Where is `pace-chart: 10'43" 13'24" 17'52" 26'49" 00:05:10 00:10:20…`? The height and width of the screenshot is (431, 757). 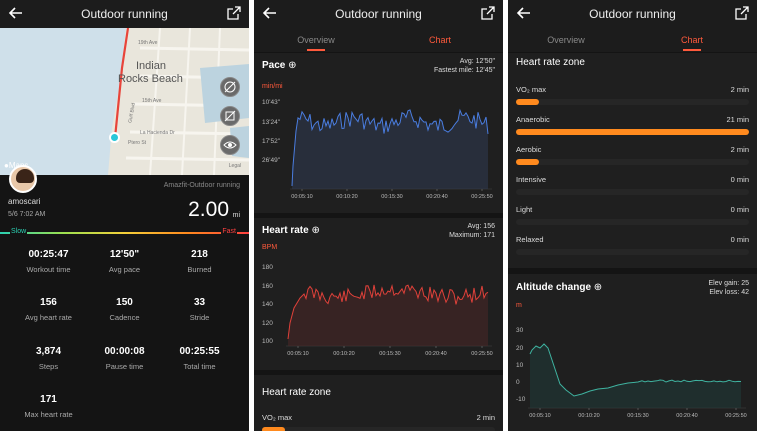 pace-chart: 10'43" 13'24" 17'52" 26'49" 00:05:10 00:10:20… is located at coordinates (378, 151).